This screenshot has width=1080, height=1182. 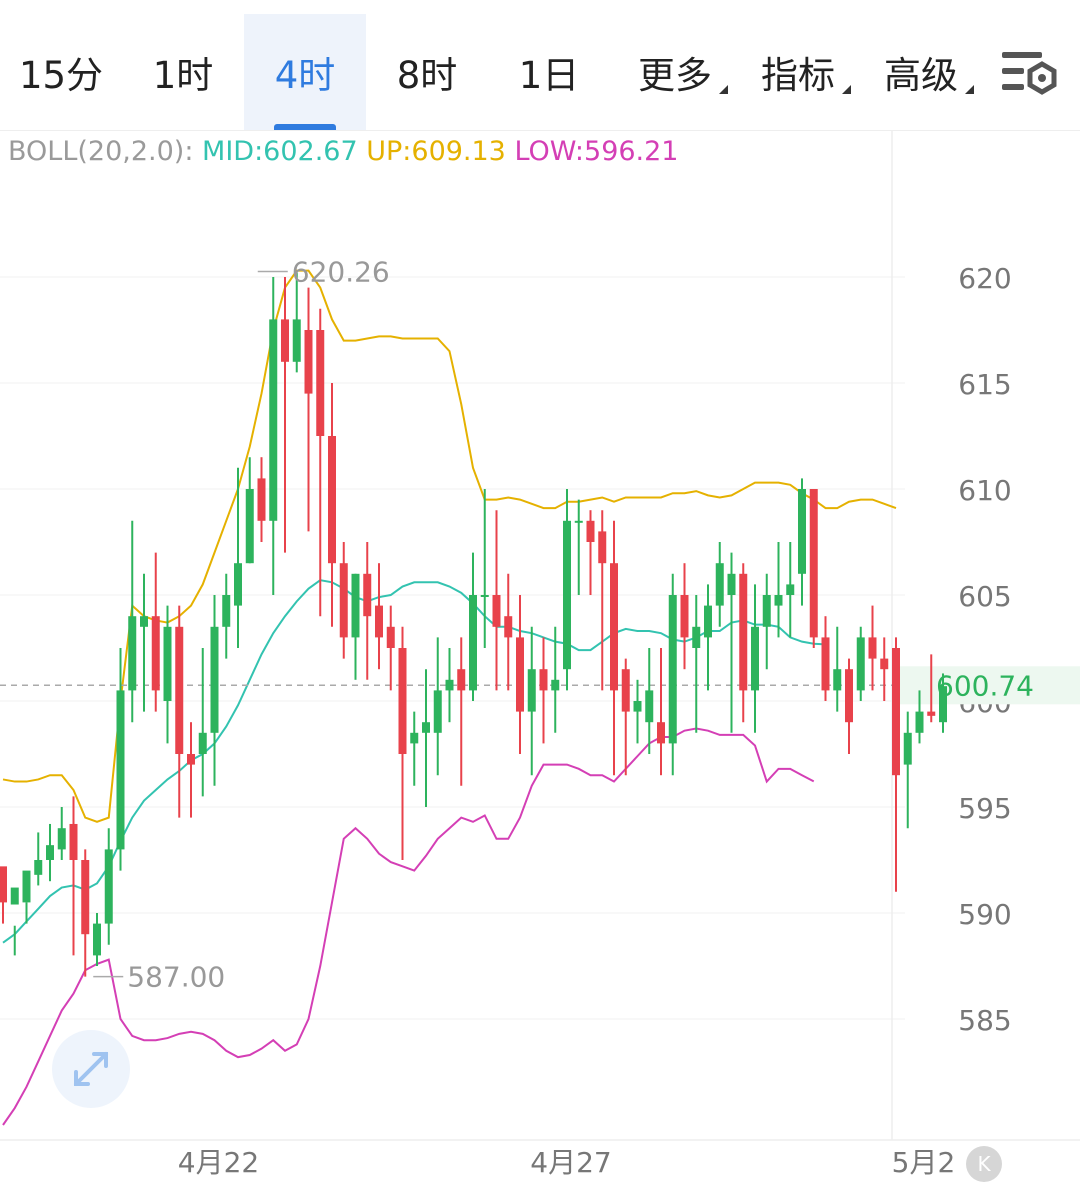 What do you see at coordinates (985, 685) in the screenshot?
I see `current-price-label: 600.74` at bounding box center [985, 685].